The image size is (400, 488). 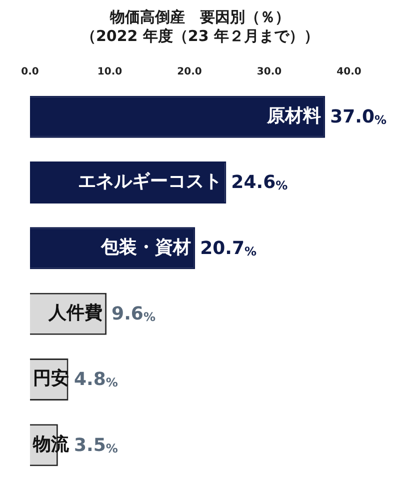 What do you see at coordinates (75, 313) in the screenshot?
I see `y-tick-label: 人件費` at bounding box center [75, 313].